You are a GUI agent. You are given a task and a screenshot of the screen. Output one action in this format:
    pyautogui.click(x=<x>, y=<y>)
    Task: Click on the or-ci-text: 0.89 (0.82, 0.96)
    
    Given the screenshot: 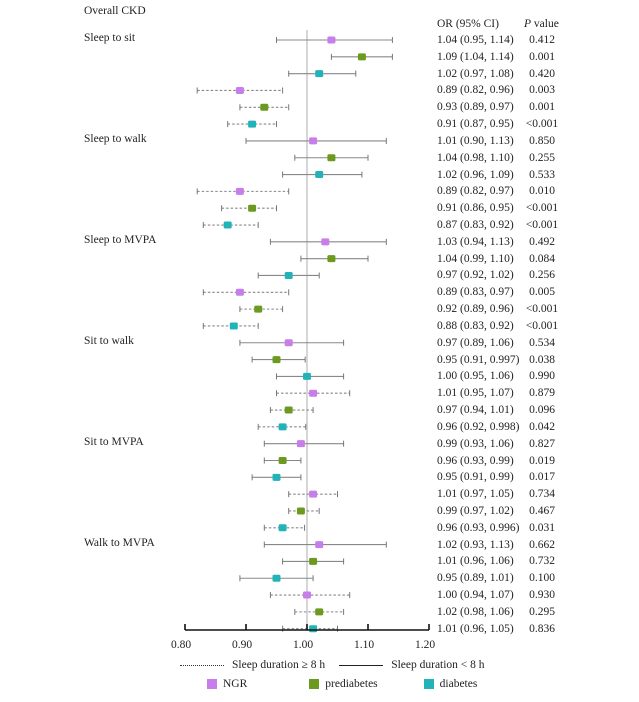 What is the action you would take?
    pyautogui.click(x=475, y=90)
    